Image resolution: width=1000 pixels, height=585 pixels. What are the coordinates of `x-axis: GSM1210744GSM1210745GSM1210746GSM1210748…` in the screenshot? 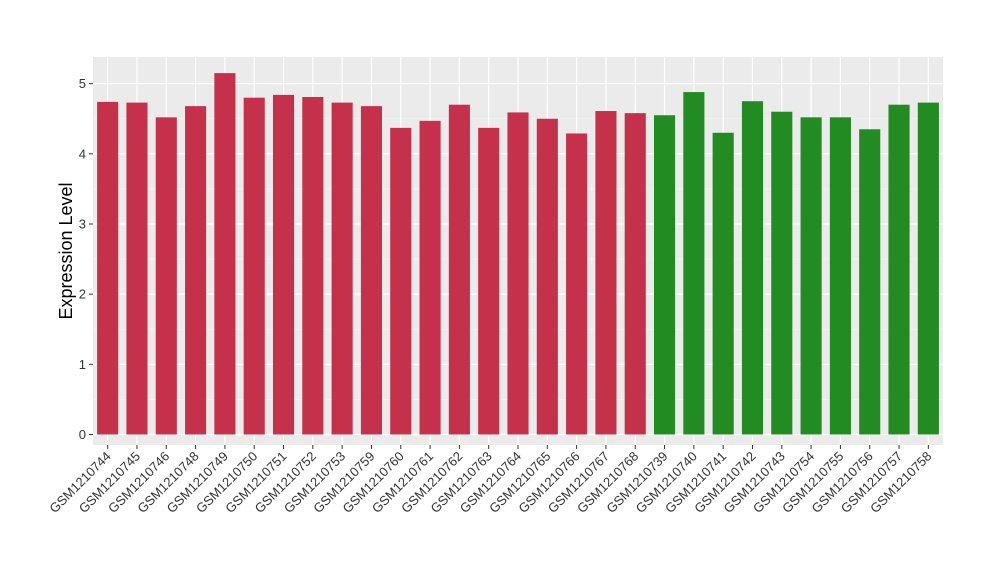 It's located at (490, 480).